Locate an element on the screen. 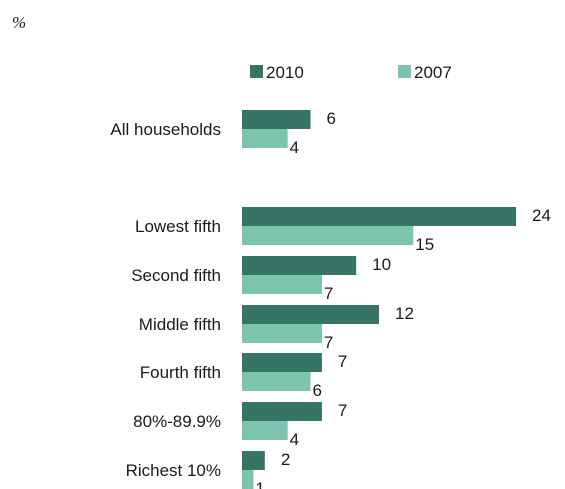 The image size is (565, 489). value-label-2007-all-households: 4 is located at coordinates (294, 147).